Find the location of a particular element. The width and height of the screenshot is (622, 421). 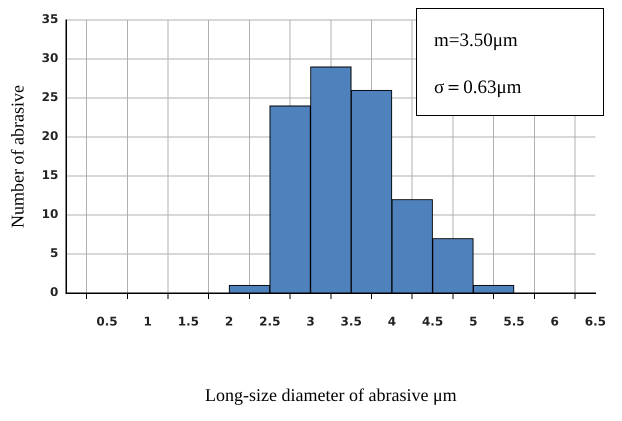

x-tick-label: 5 is located at coordinates (473, 321).